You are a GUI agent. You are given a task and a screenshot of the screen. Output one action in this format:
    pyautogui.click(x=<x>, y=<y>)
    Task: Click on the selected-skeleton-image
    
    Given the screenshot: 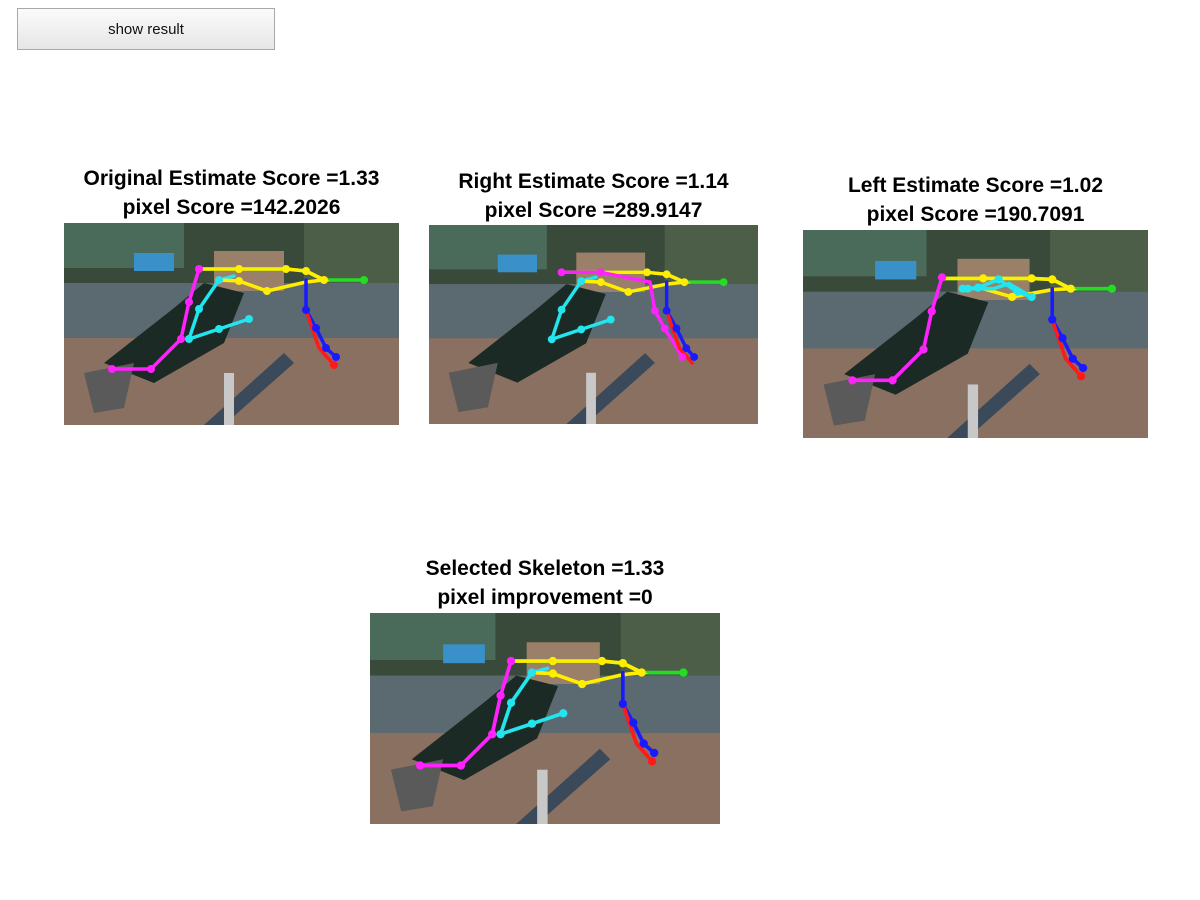 What is the action you would take?
    pyautogui.click(x=545, y=718)
    